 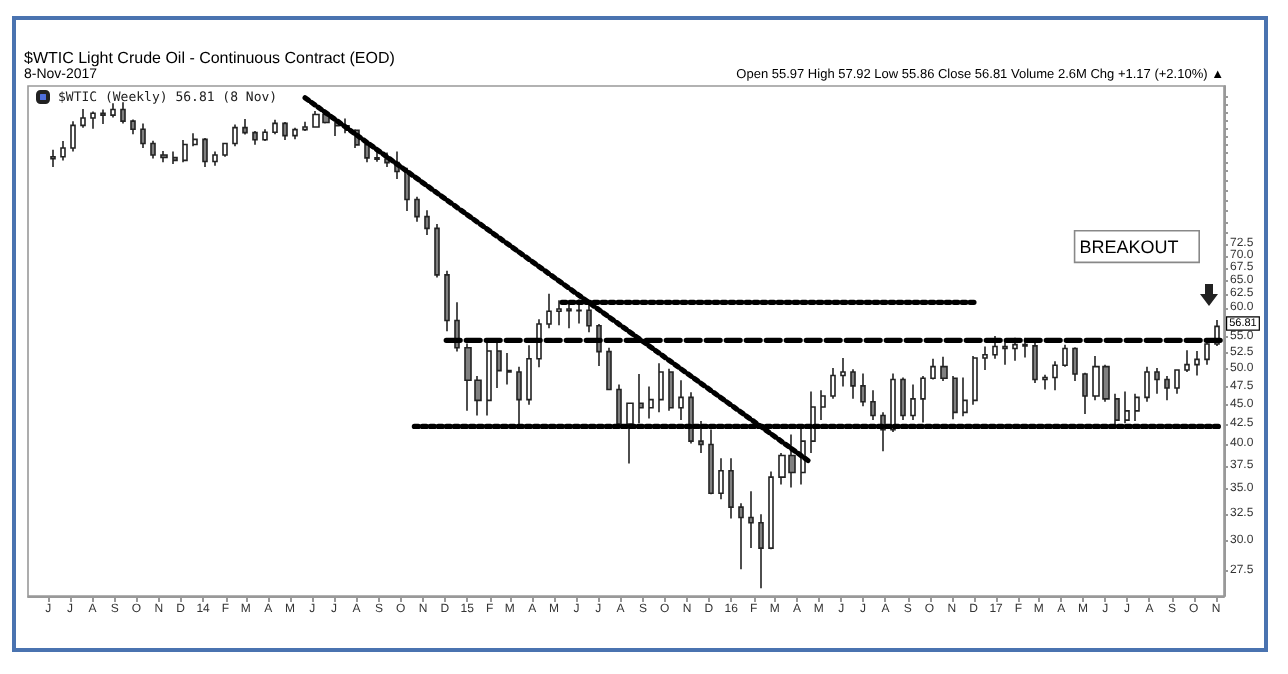 What do you see at coordinates (210, 58) in the screenshot?
I see `chart-title: $WTIC Light Crude Oil - Continuous Contract (EOD)` at bounding box center [210, 58].